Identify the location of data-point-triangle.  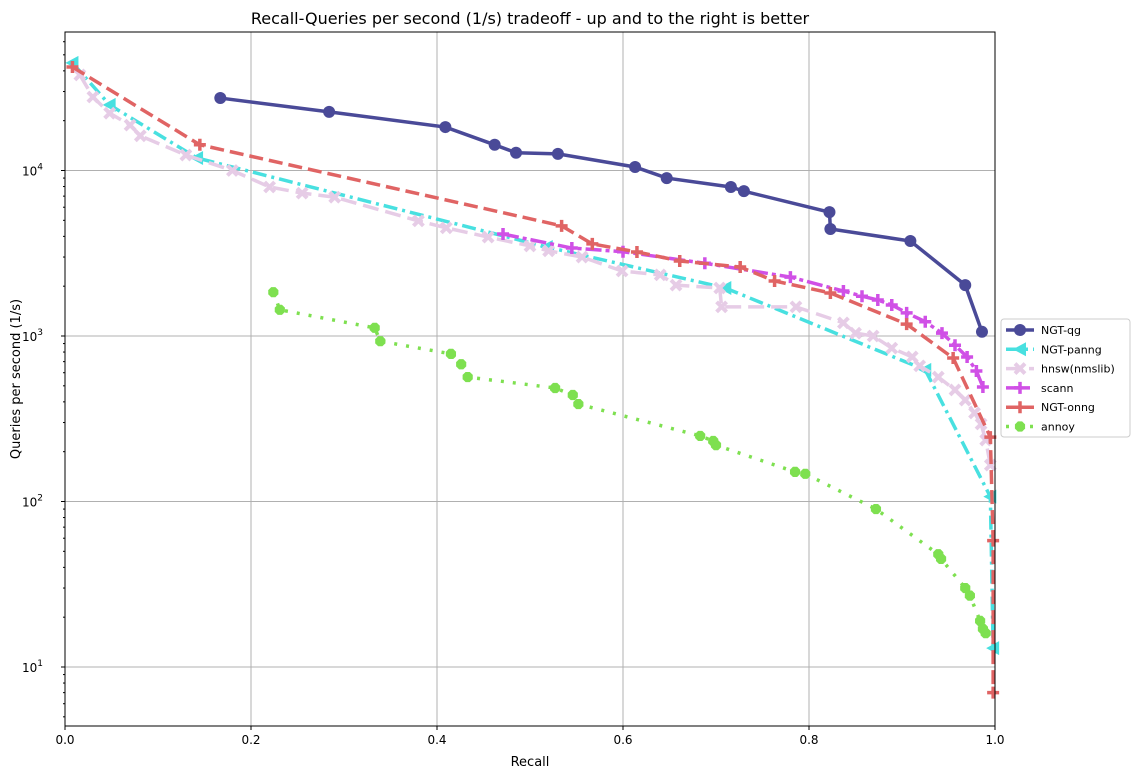
(993, 648).